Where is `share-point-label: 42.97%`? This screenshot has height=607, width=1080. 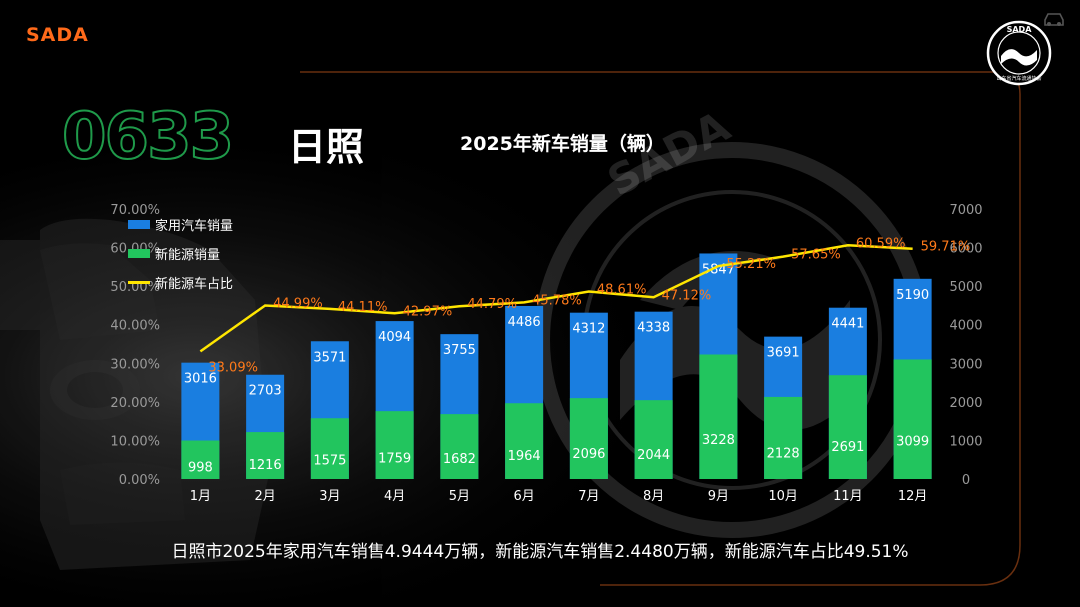
share-point-label: 42.97% is located at coordinates (428, 311).